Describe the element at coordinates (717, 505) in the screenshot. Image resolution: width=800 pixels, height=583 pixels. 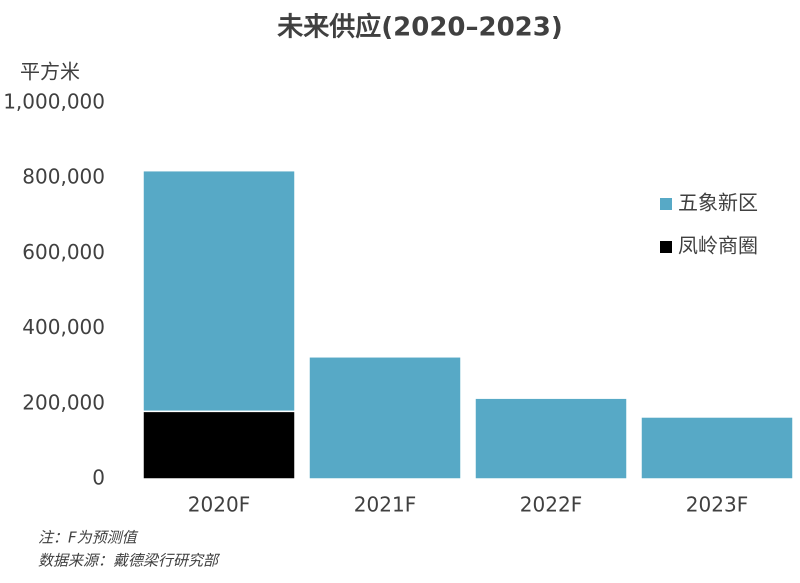
I see `x-tick-label: 2023F` at that location.